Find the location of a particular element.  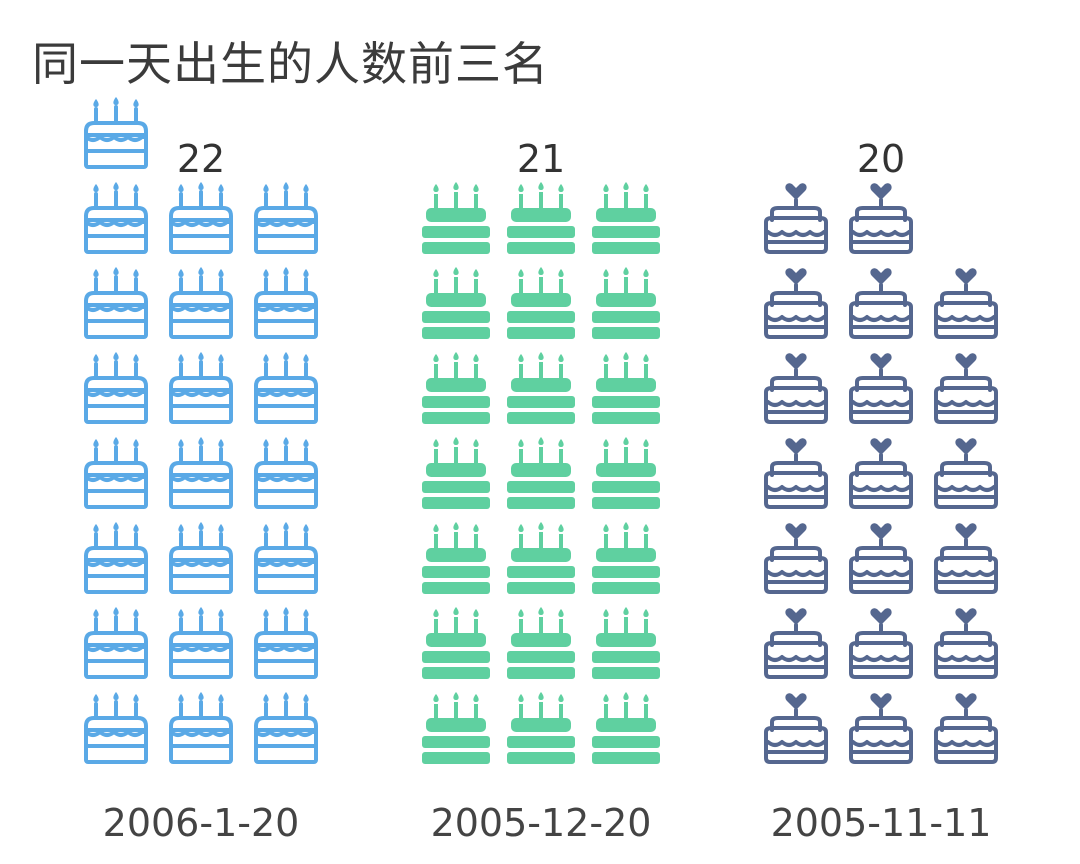

category-label: 2006-1-20 is located at coordinates (201, 823).